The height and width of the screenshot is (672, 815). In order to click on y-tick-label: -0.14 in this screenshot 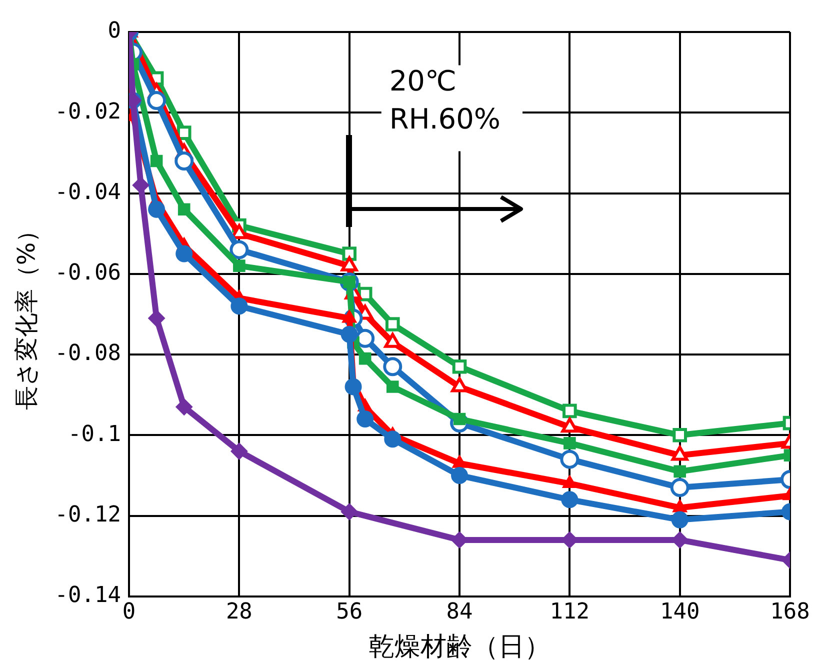, I will do `click(88, 595)`.